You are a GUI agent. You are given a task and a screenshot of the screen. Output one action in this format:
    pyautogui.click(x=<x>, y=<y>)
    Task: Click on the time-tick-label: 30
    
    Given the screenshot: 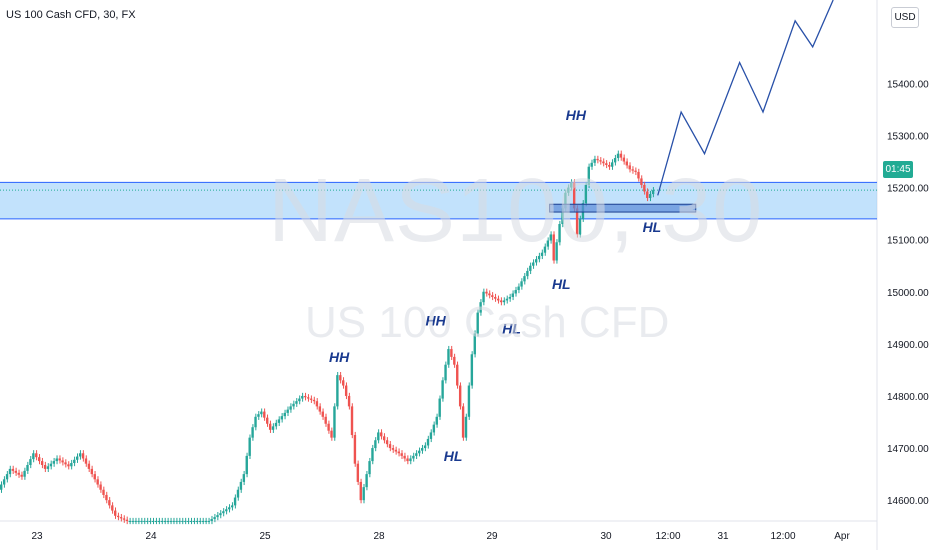 What is the action you would take?
    pyautogui.click(x=606, y=536)
    